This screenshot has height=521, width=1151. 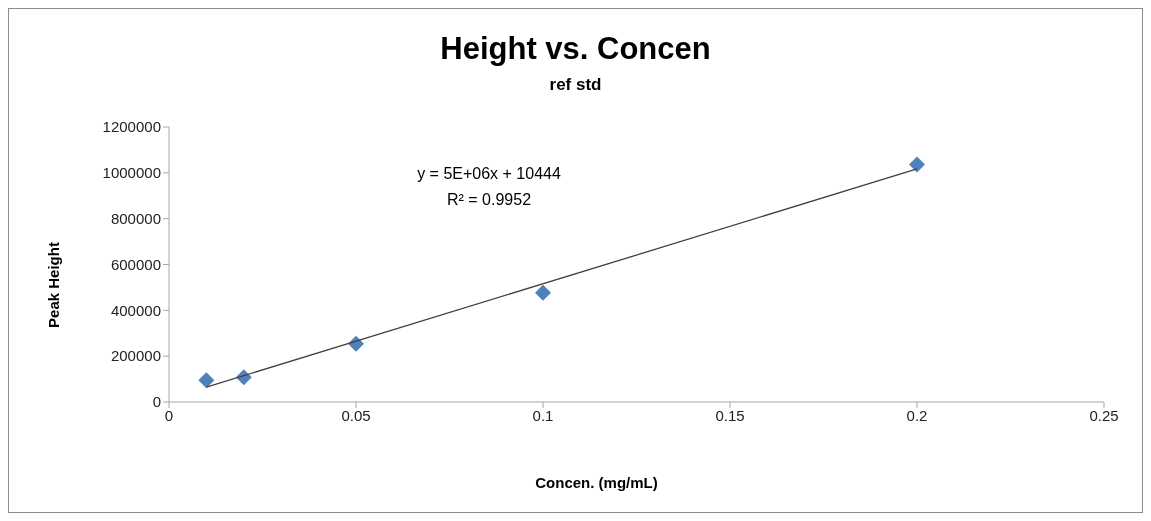 I want to click on y-tick-label: 400000, so click(x=135, y=310).